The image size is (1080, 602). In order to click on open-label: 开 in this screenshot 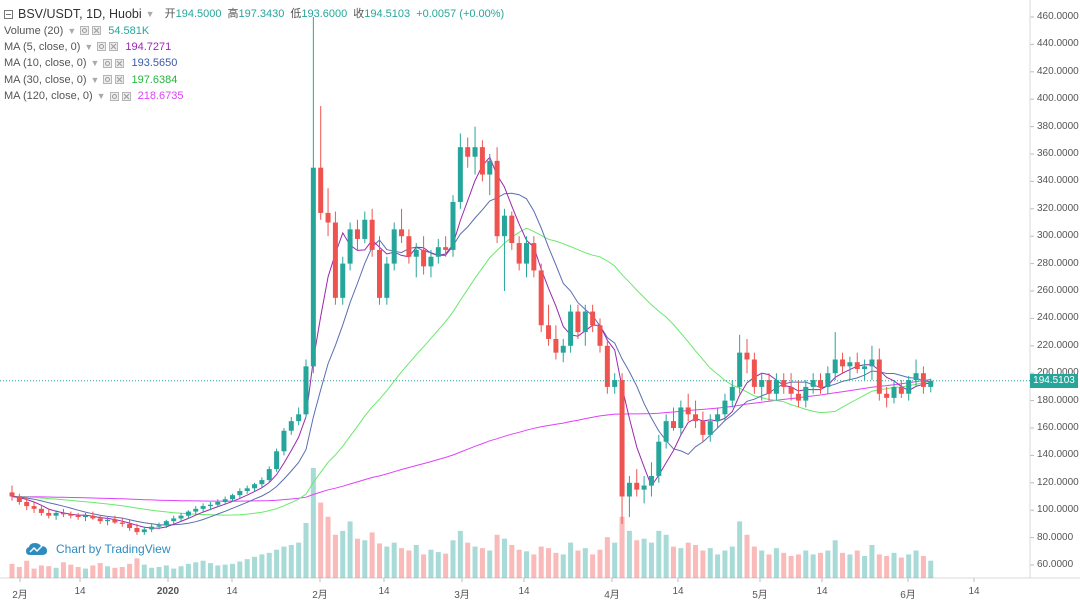, I will do `click(170, 14)`.